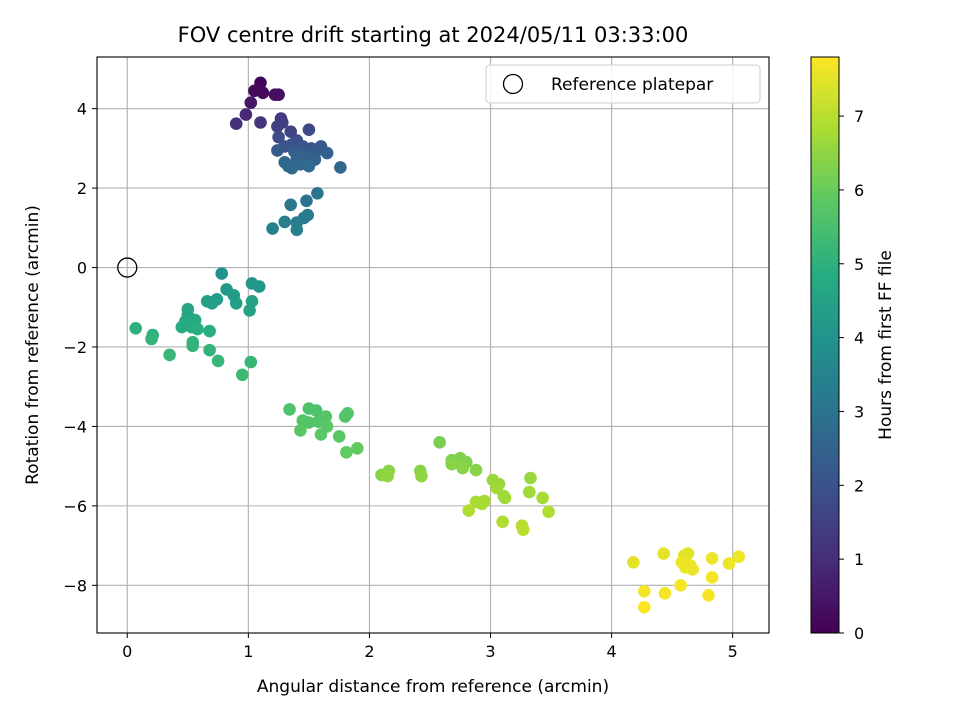  I want to click on x-axis-ticks: 0 1 2 3 4 5, so click(430, 647).